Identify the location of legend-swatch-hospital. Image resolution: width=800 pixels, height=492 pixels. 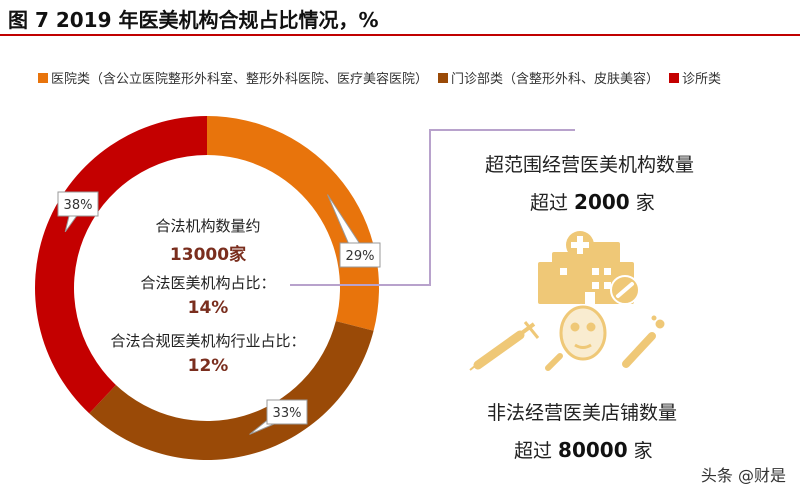
(43, 77).